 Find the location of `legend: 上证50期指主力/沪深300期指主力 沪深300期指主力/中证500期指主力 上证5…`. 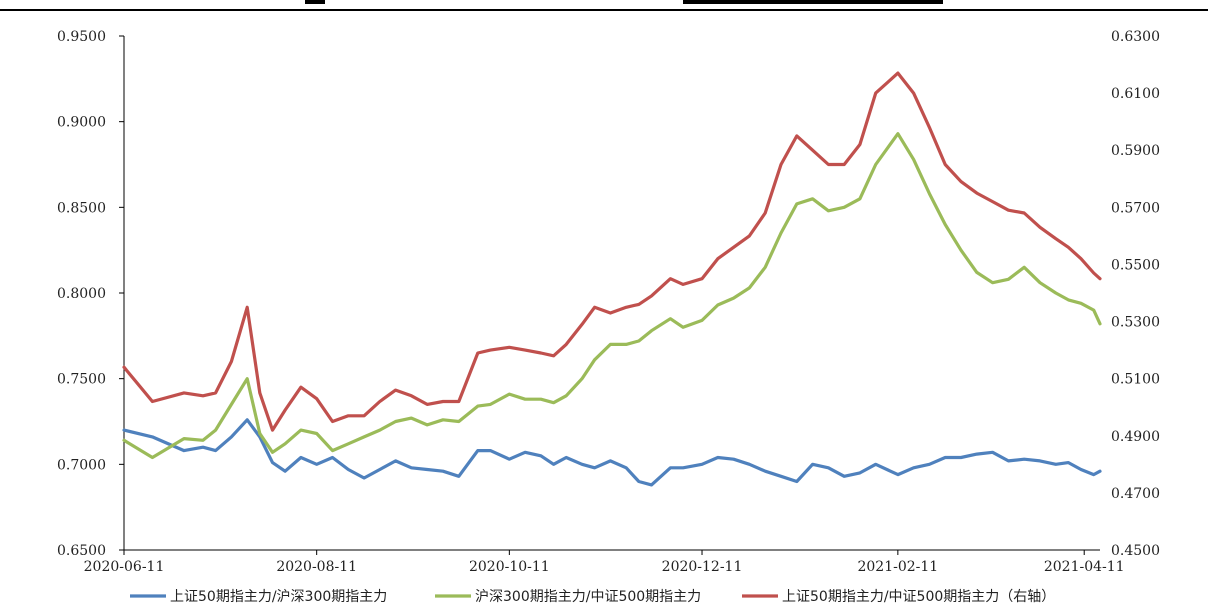

legend: 上证50期指主力/沪深300期指主力 沪深300期指主力/中证500期指主力 上证5… is located at coordinates (592, 597).